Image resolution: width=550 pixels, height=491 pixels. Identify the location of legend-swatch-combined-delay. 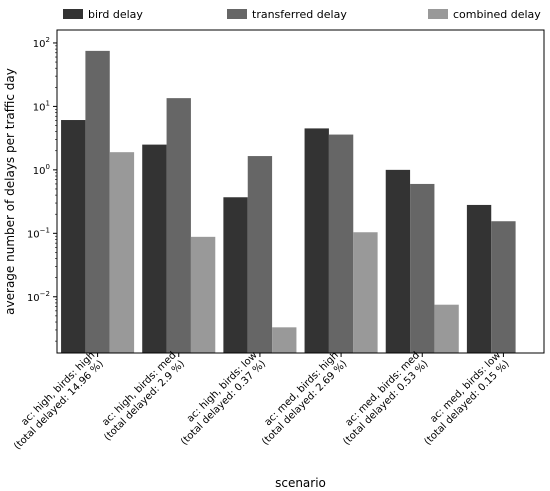
(438, 14).